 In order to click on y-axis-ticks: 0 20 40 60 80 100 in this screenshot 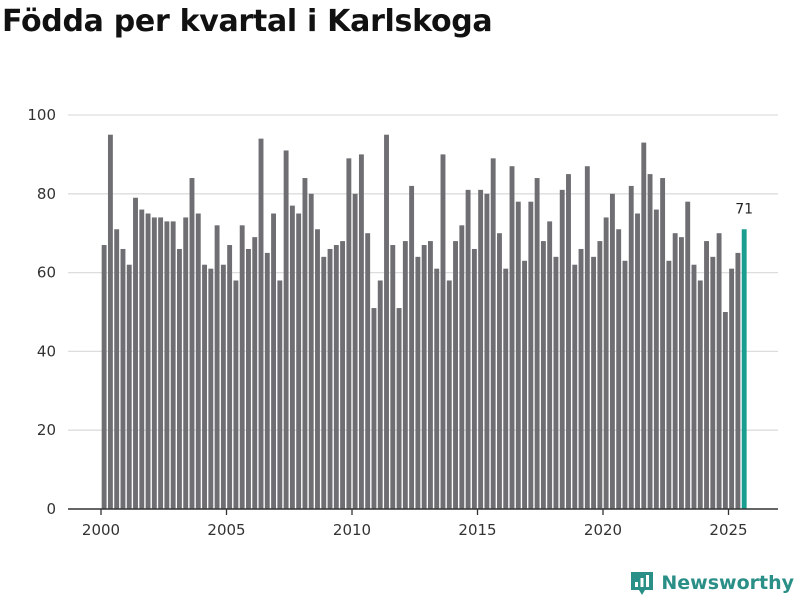, I will do `click(41, 312)`.